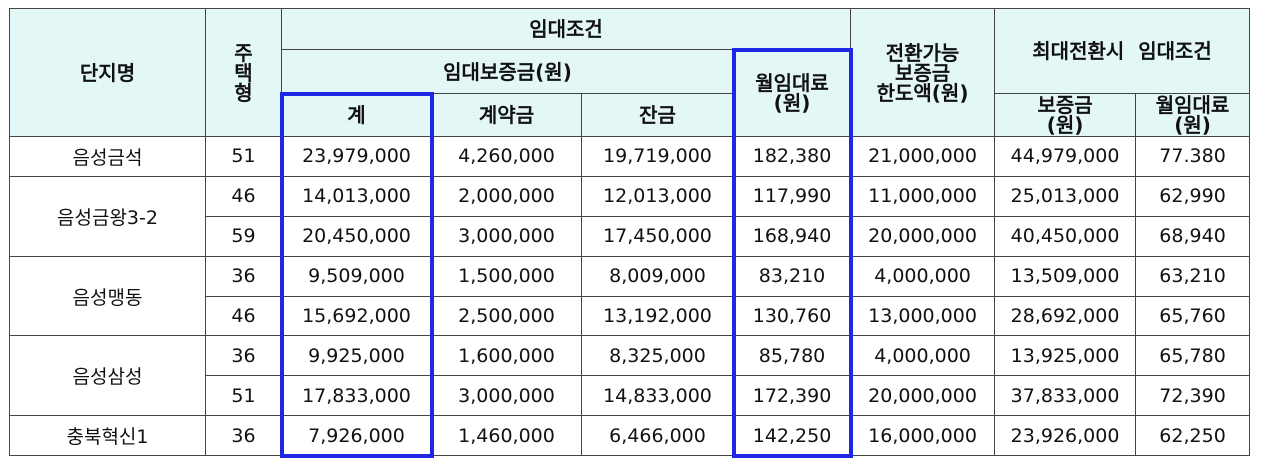 Image resolution: width=1265 pixels, height=465 pixels. Describe the element at coordinates (506, 435) in the screenshot. I see `cell-contract: 1,460,000` at that location.